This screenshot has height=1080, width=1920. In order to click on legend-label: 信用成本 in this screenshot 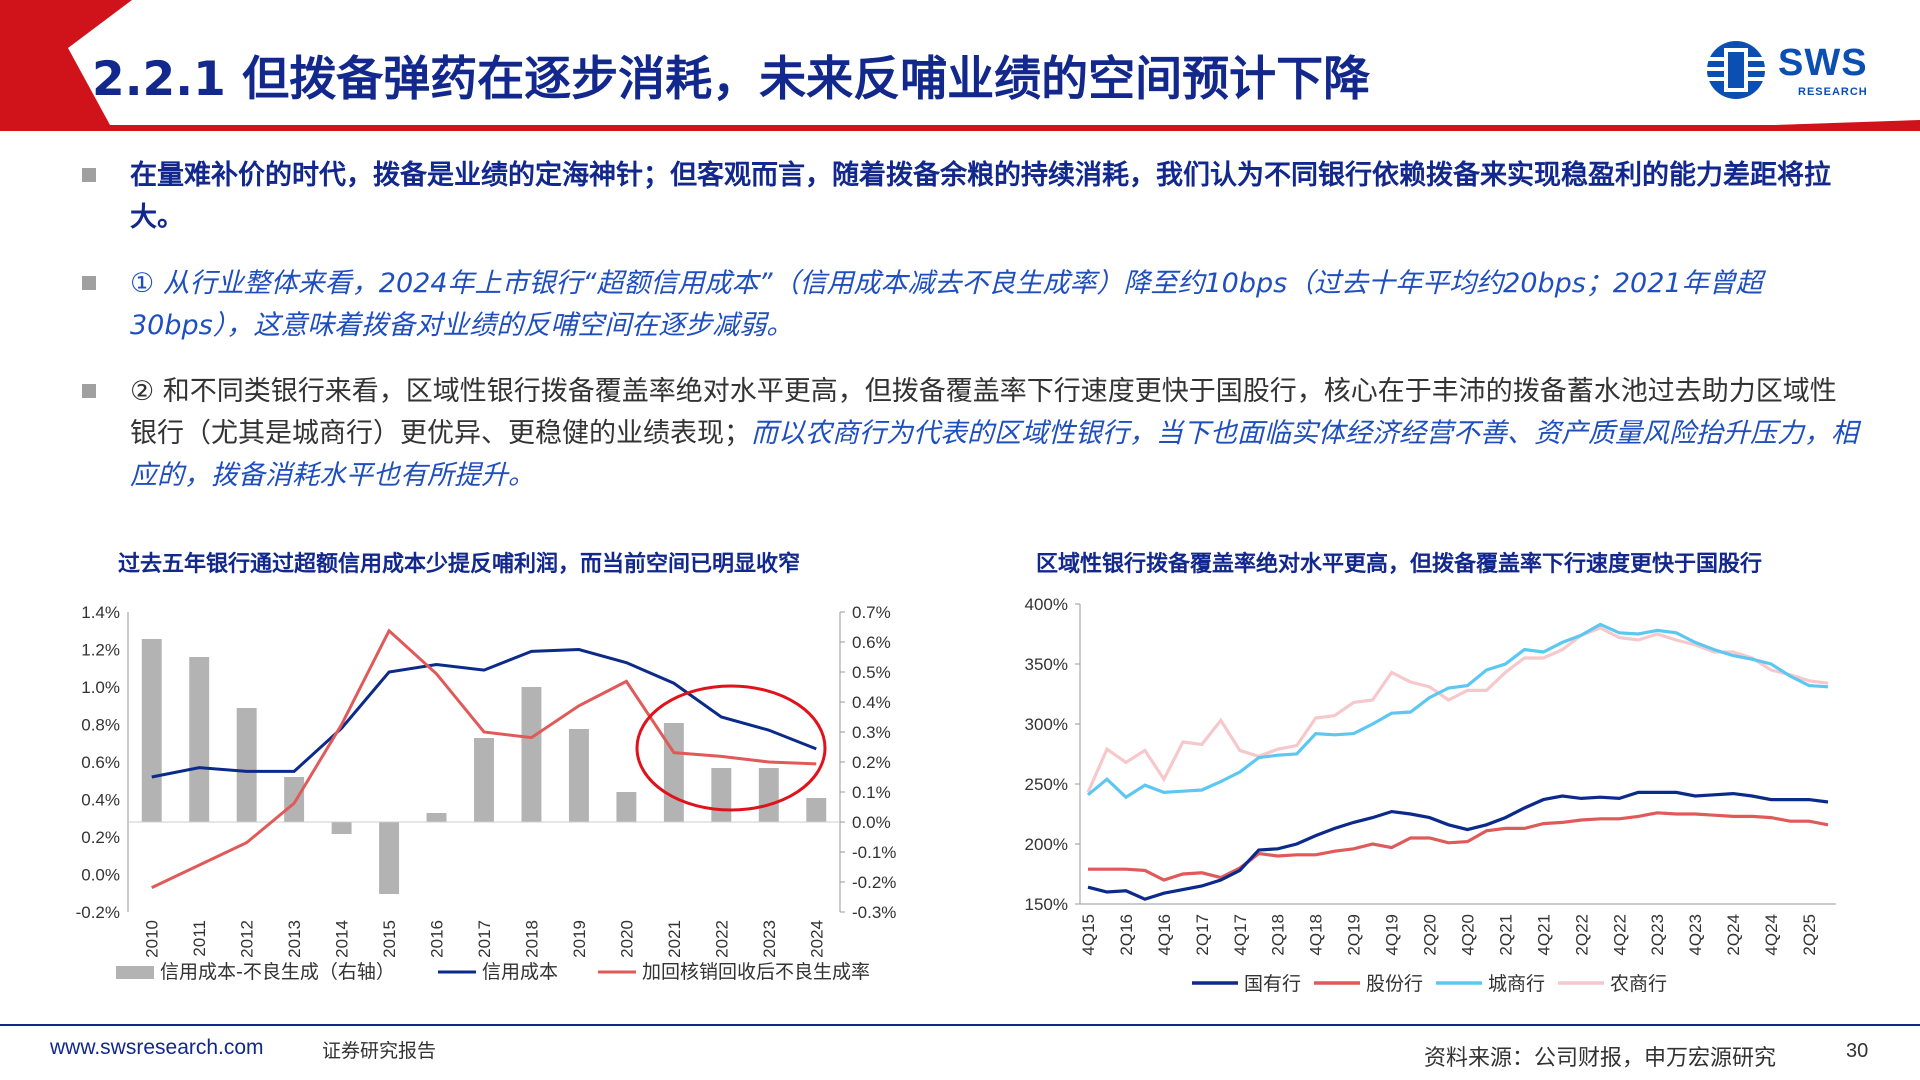, I will do `click(520, 972)`.